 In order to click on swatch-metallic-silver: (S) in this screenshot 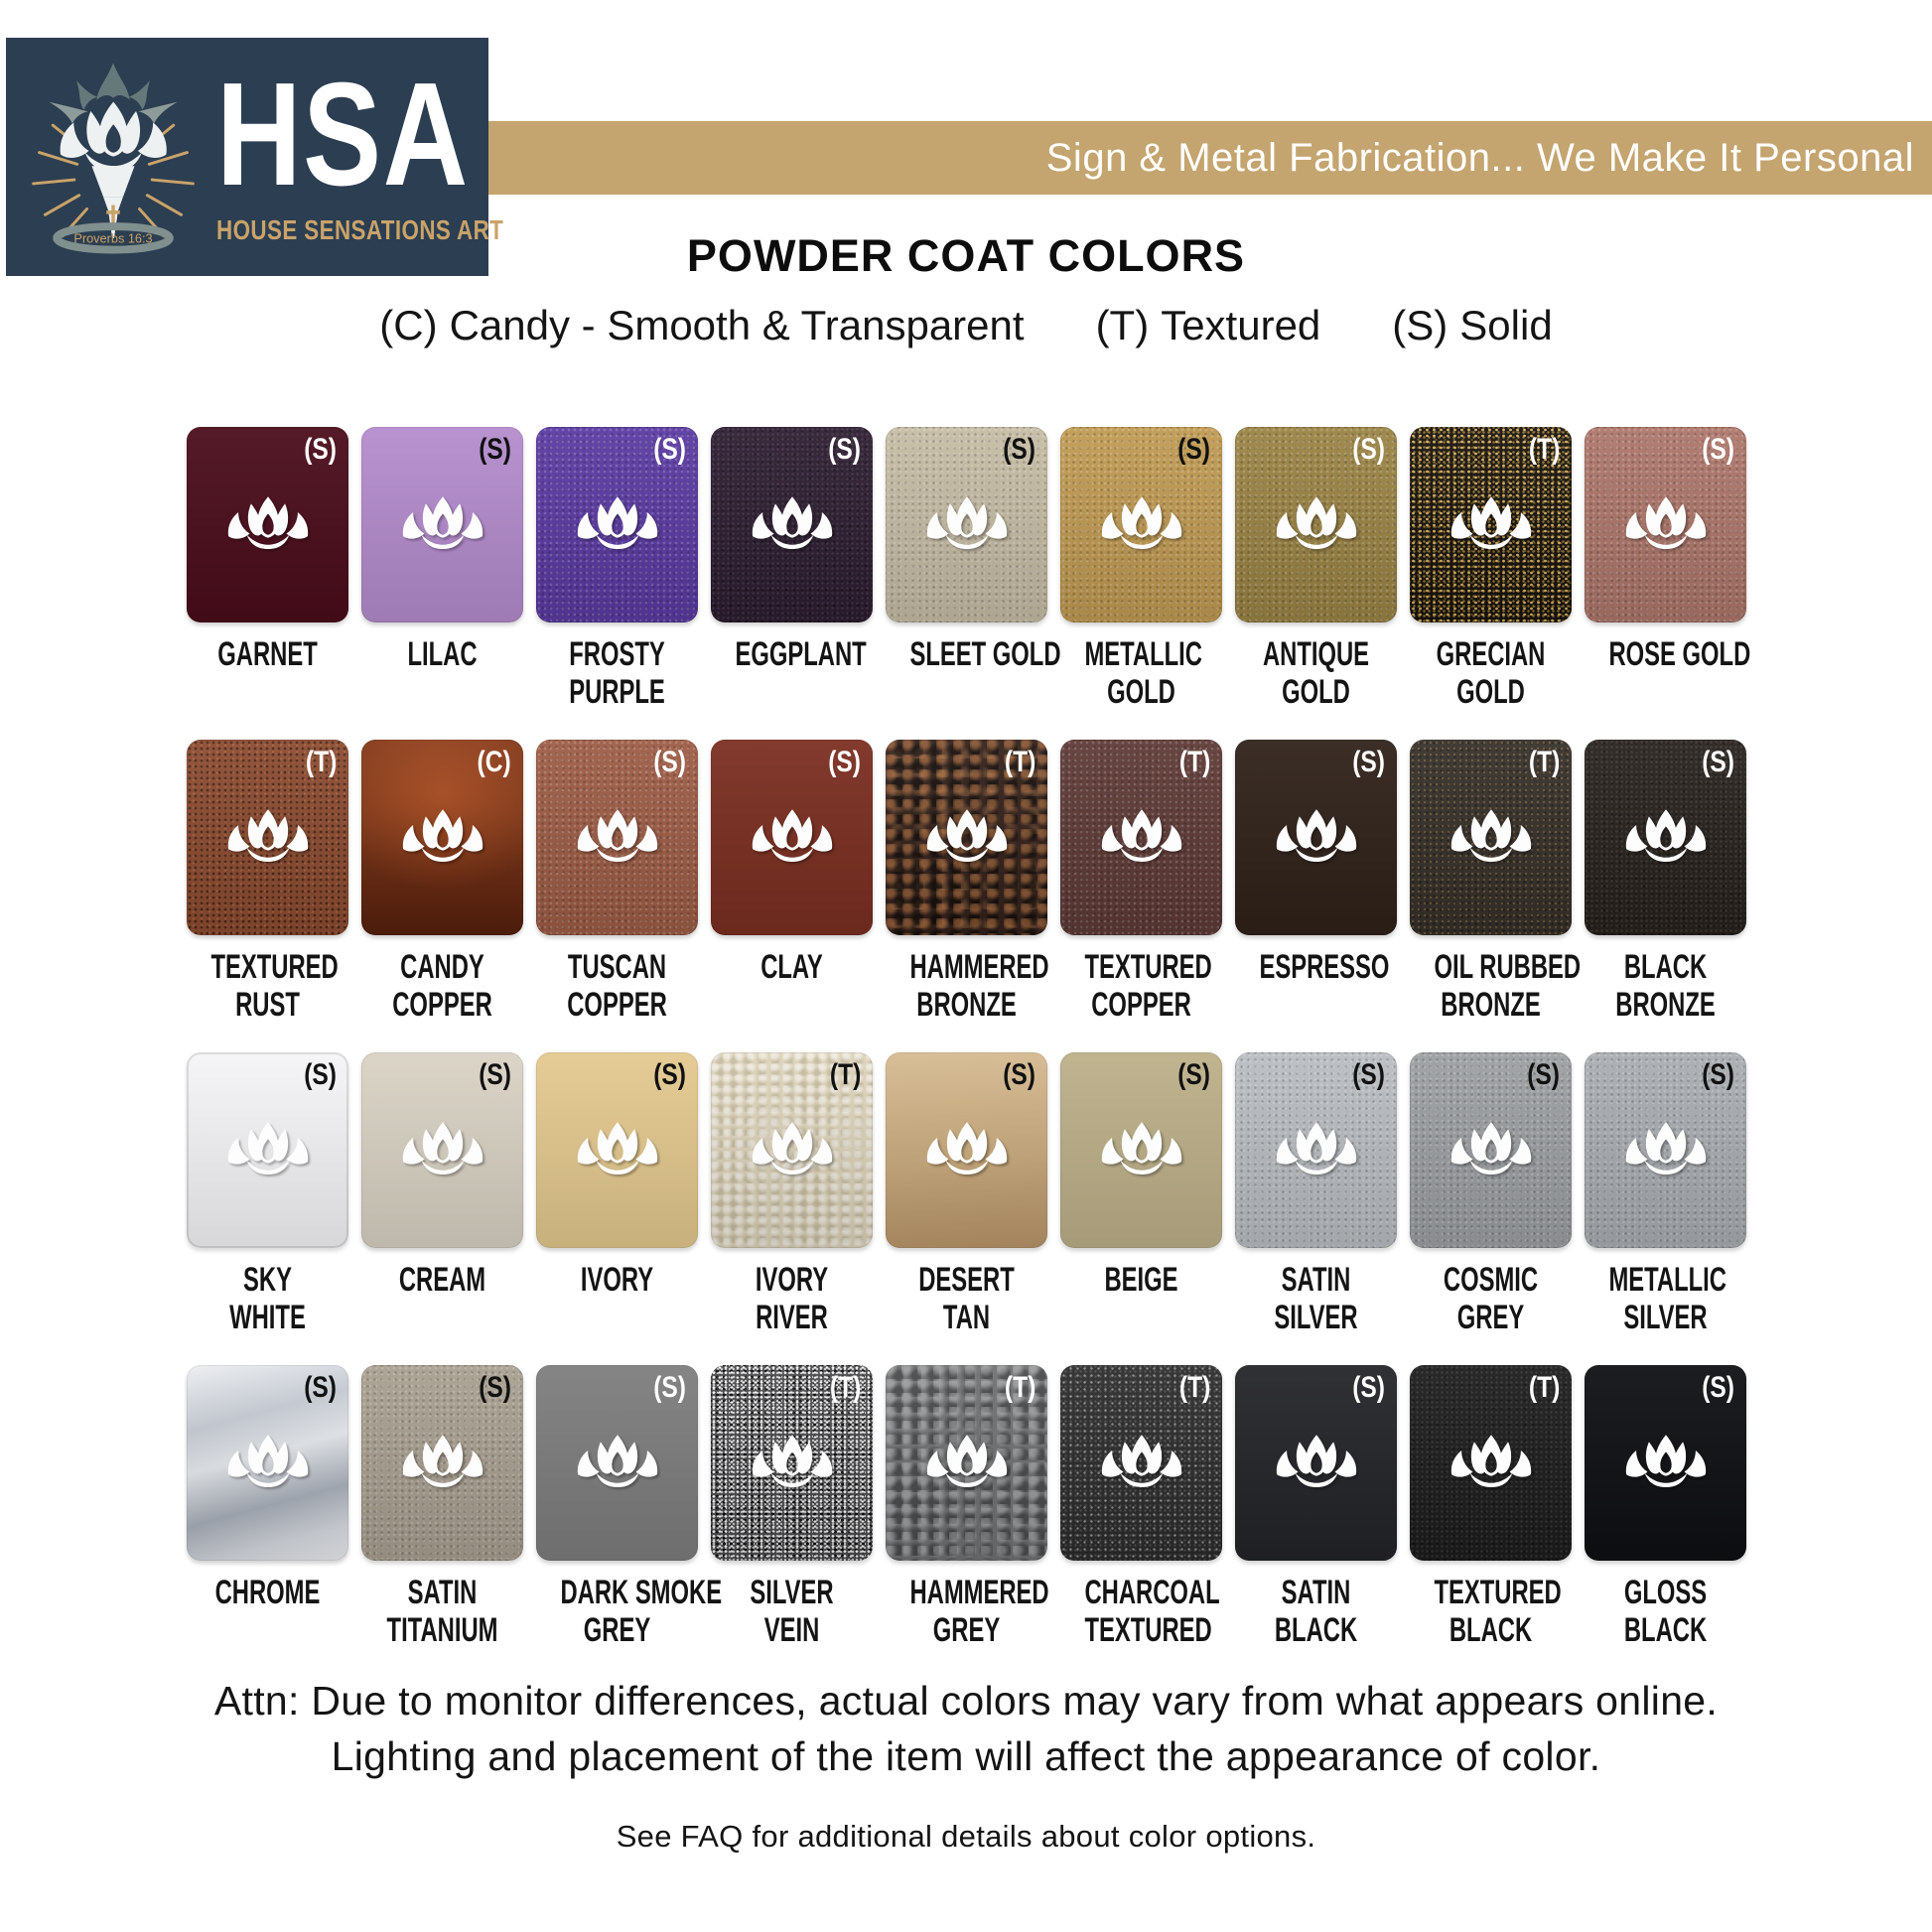, I will do `click(1666, 1150)`.